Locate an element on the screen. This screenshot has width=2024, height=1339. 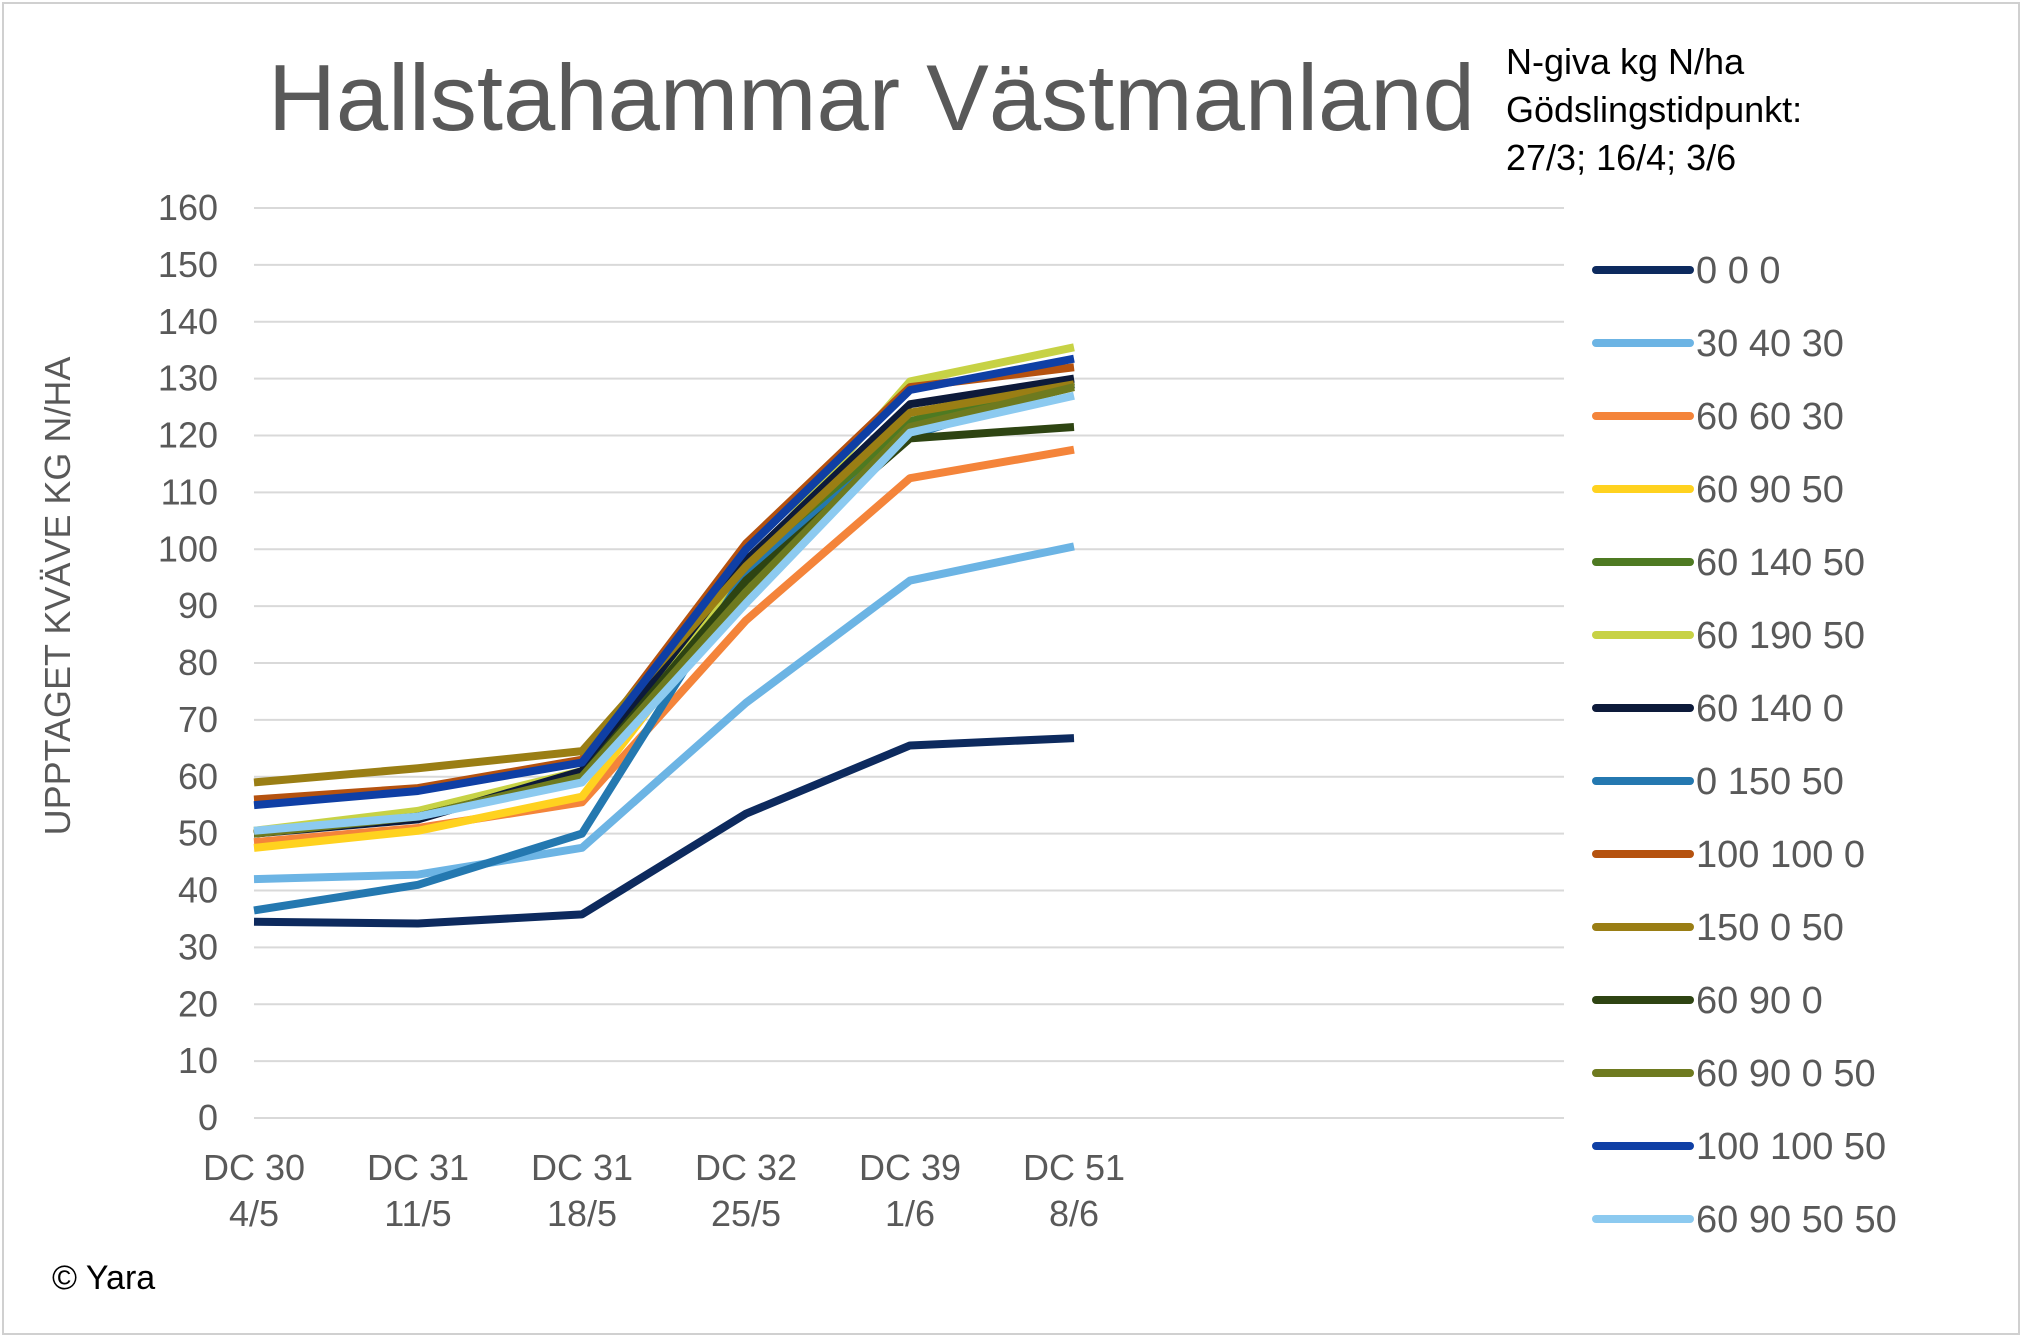
legend-label: 60 140 50 is located at coordinates (1780, 563).